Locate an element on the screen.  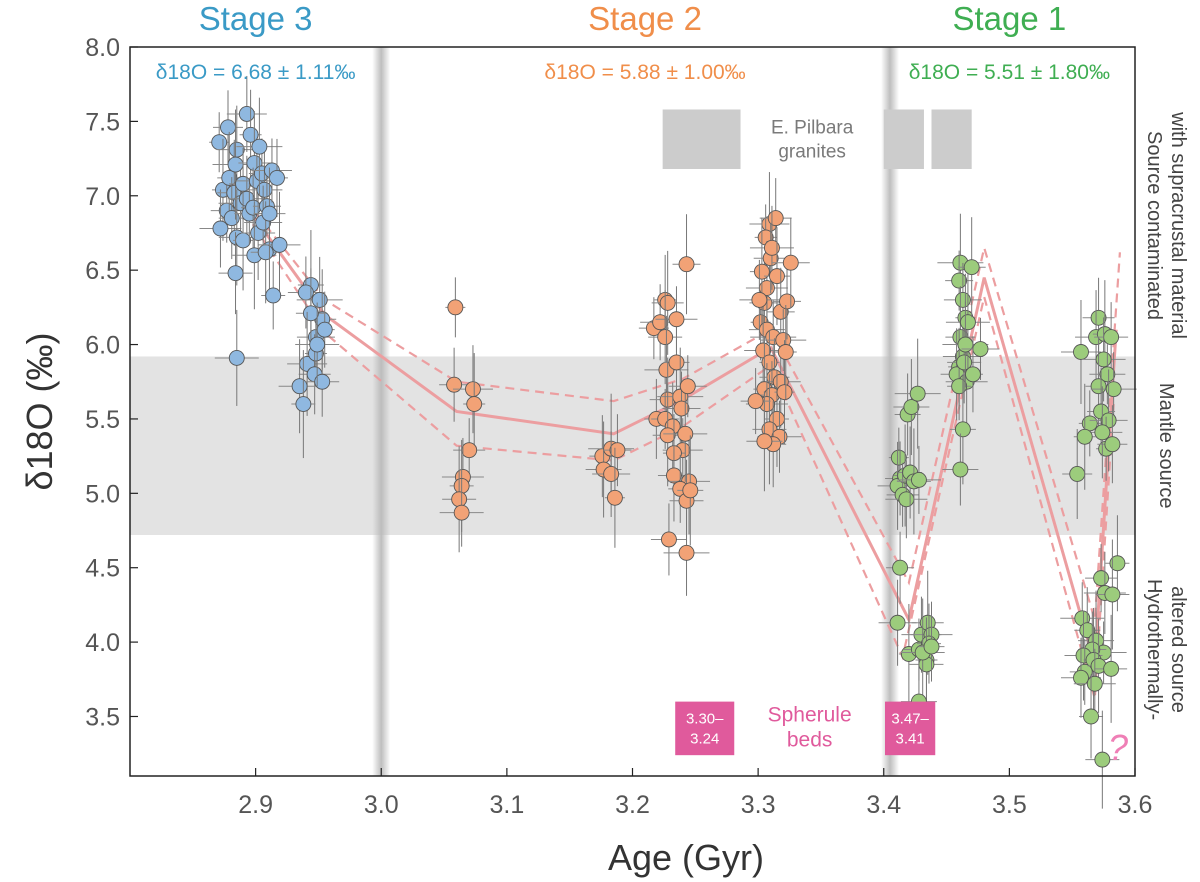
spherule-box is located at coordinates (705, 728).